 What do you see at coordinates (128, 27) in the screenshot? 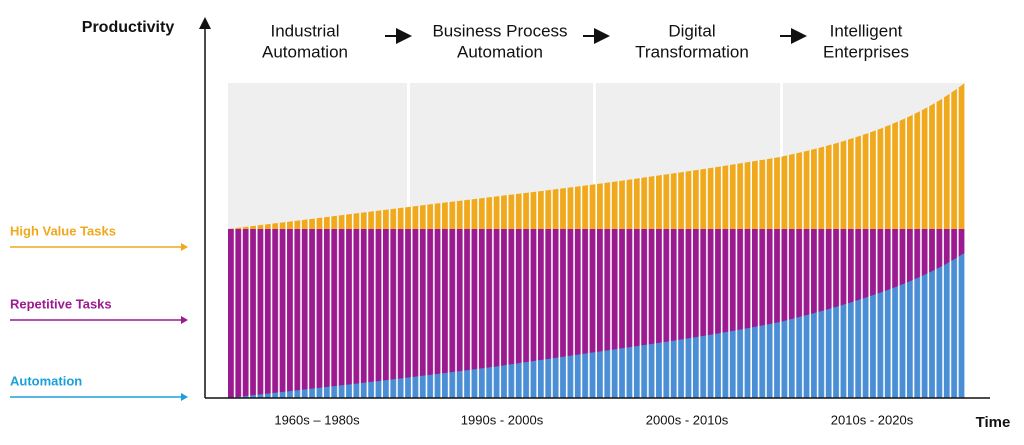
I see `y-axis-label: Productivity` at bounding box center [128, 27].